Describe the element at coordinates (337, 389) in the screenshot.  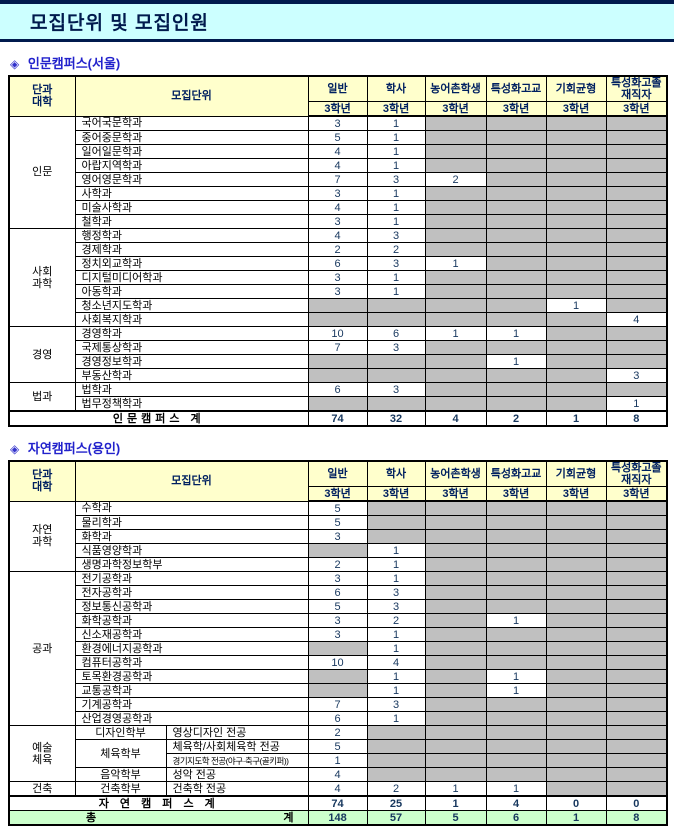
I see `value-cell: 6` at that location.